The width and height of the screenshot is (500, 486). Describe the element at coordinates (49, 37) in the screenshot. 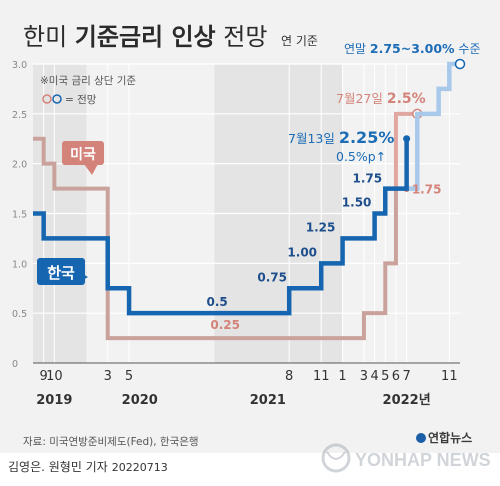

I see `title-prefix: 한미` at that location.